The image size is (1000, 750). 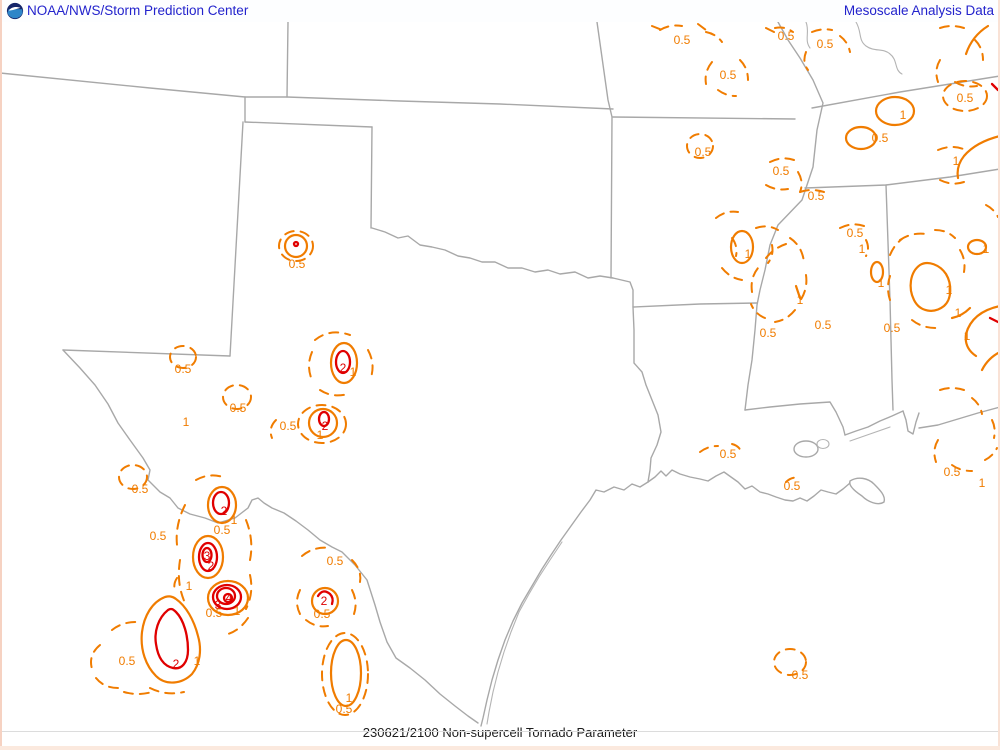 What do you see at coordinates (999, 375) in the screenshot?
I see `page-frame-right` at bounding box center [999, 375].